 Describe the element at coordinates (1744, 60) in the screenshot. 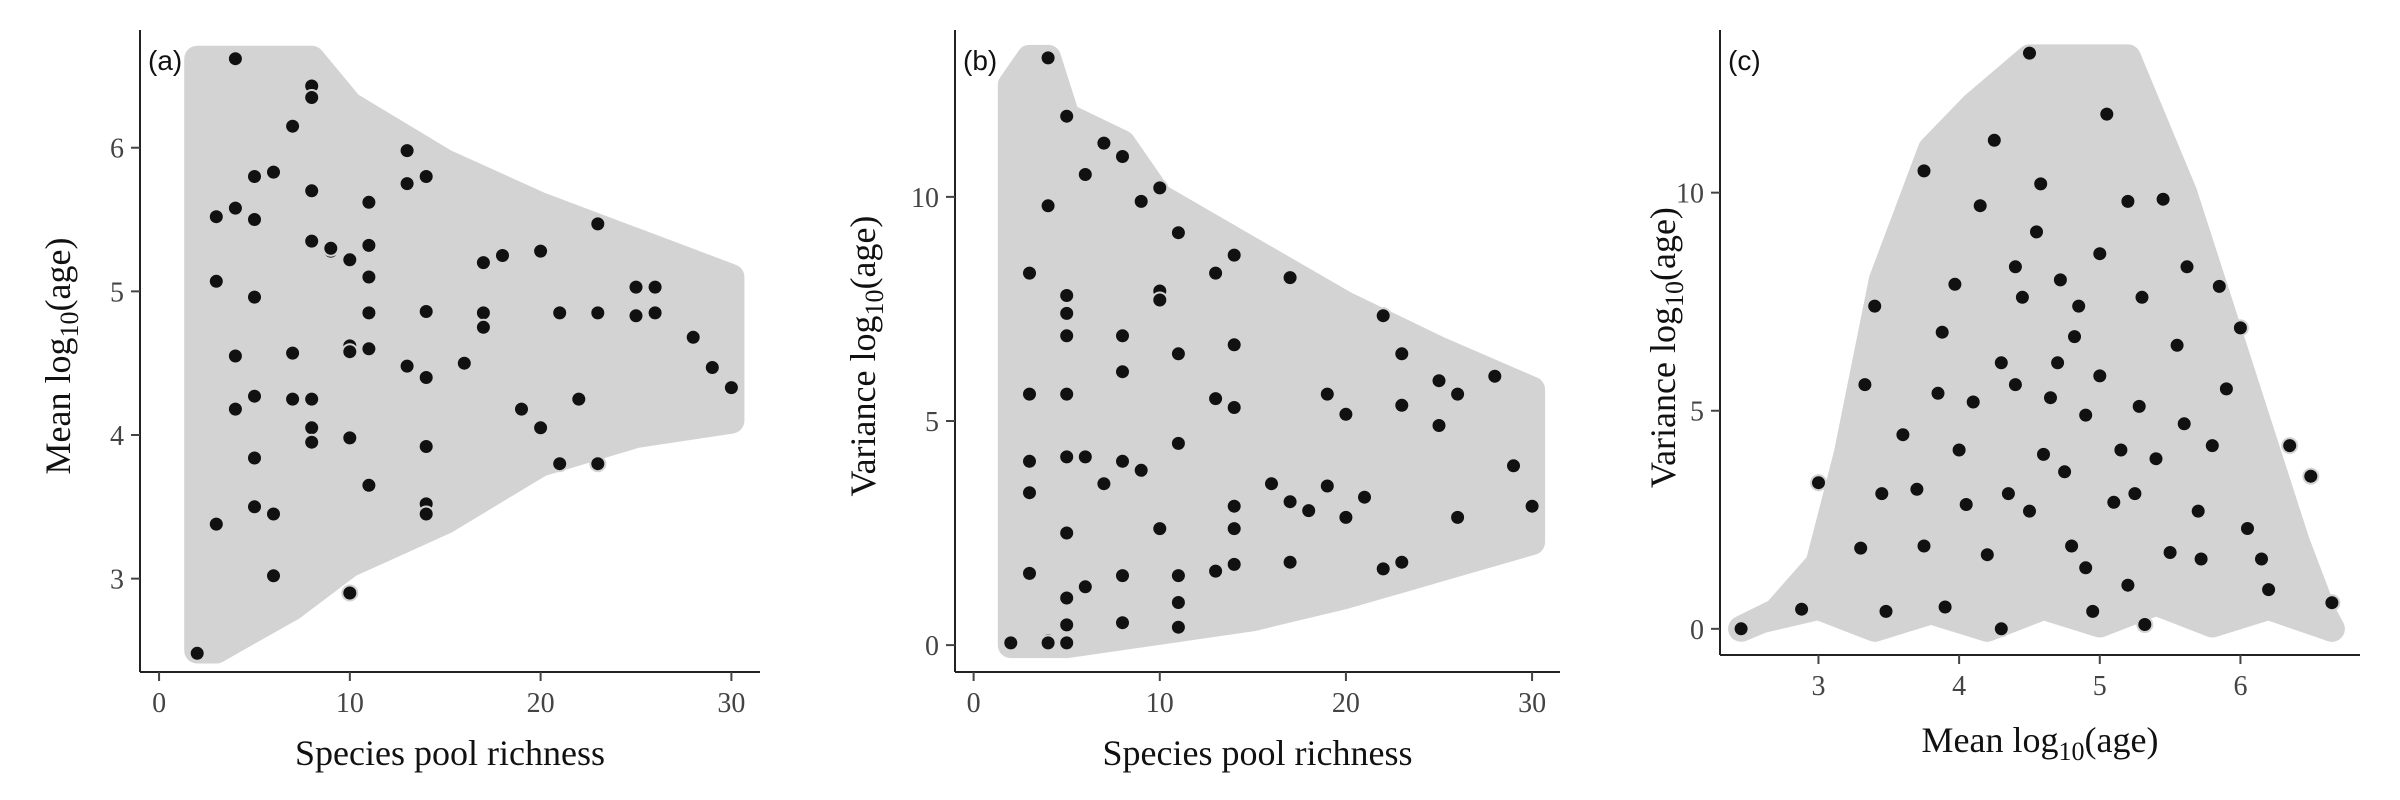

I see `panel-label: (c)` at that location.